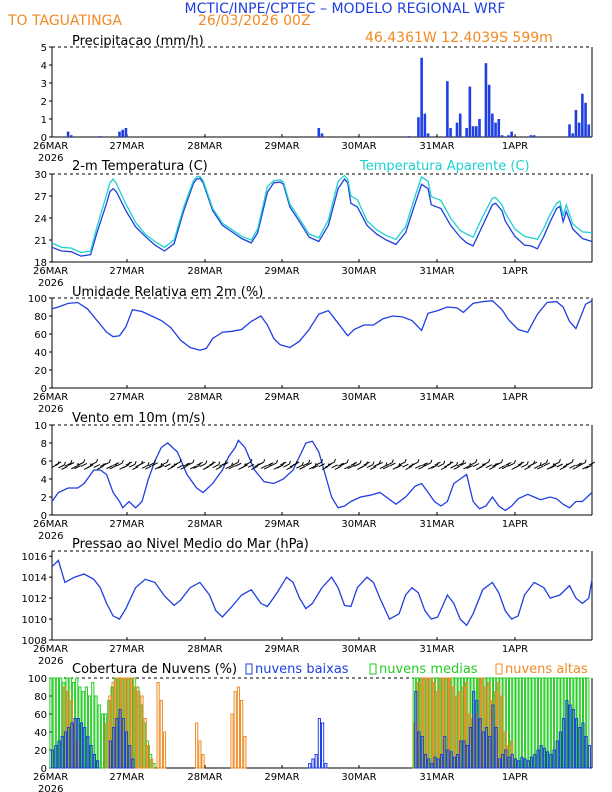  Describe the element at coordinates (515, 397) in the screenshot. I see `rh-xtick-label: 1APR` at that location.